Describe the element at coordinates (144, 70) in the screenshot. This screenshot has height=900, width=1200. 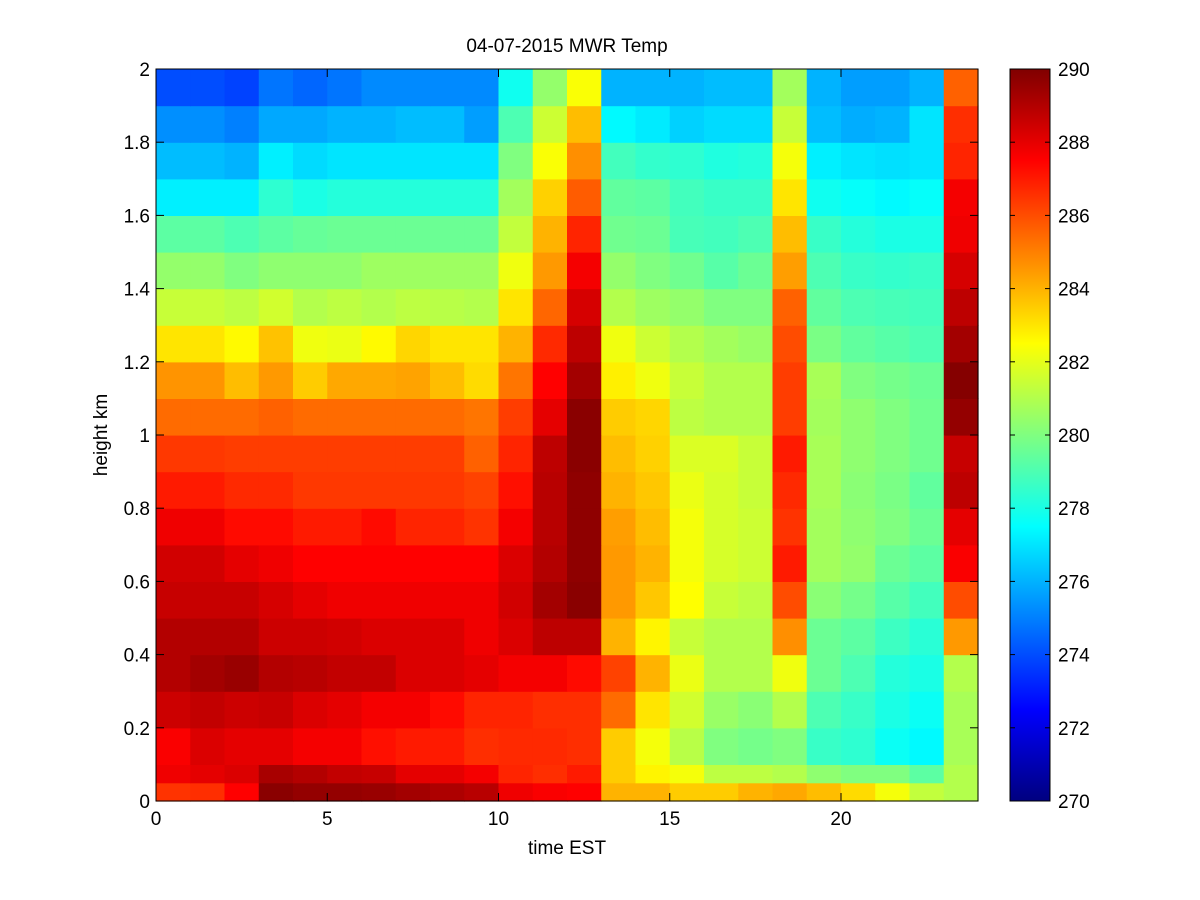
I see `y-tick-label: 2` at that location.